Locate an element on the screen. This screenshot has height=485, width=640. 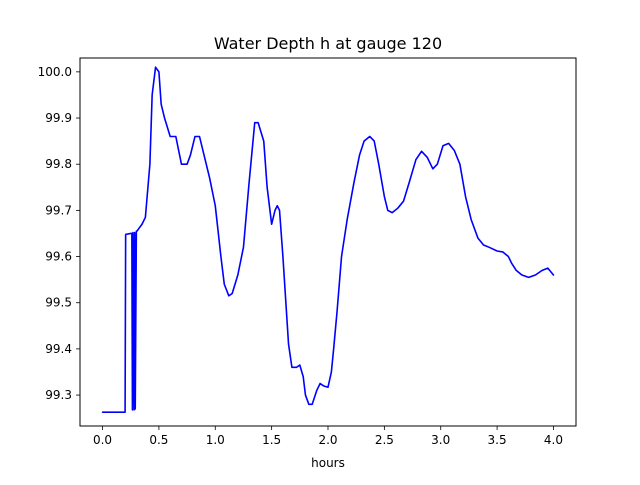
x-tick-label: 2.5 is located at coordinates (384, 440).